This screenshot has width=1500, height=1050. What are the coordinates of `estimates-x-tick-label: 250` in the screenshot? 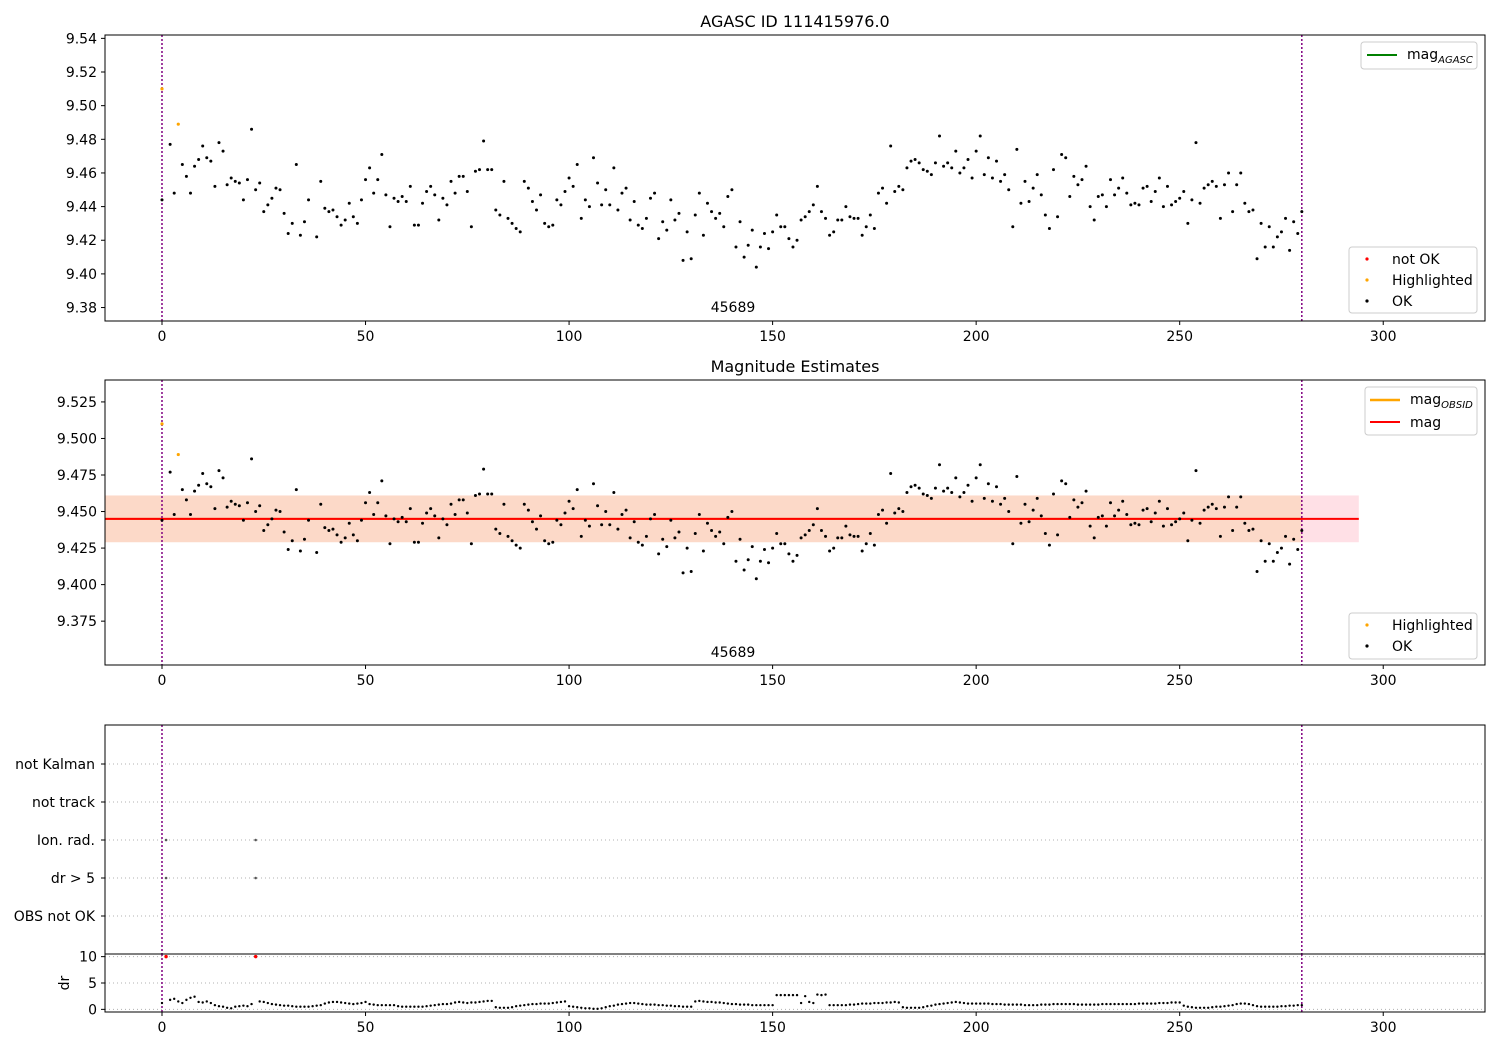 It's located at (1179, 681).